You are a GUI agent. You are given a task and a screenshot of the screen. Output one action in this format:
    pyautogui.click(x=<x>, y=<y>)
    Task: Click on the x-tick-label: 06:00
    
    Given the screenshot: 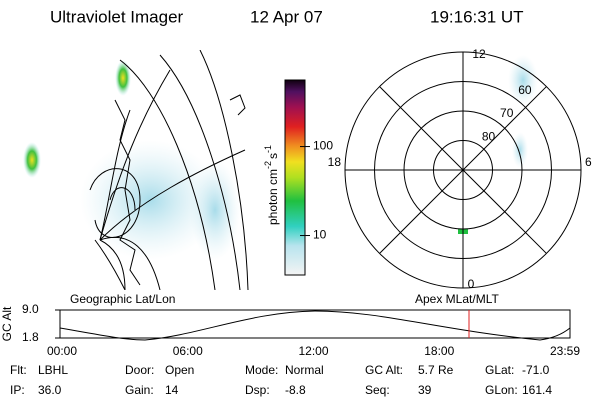 What is the action you would take?
    pyautogui.click(x=188, y=351)
    